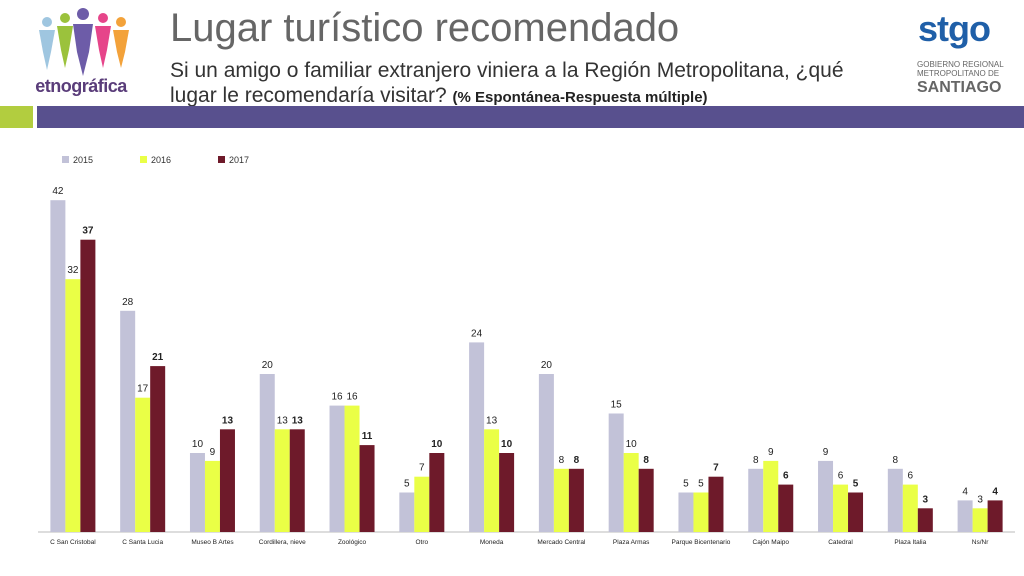  I want to click on data-label-2017-6: 10, so click(507, 444).